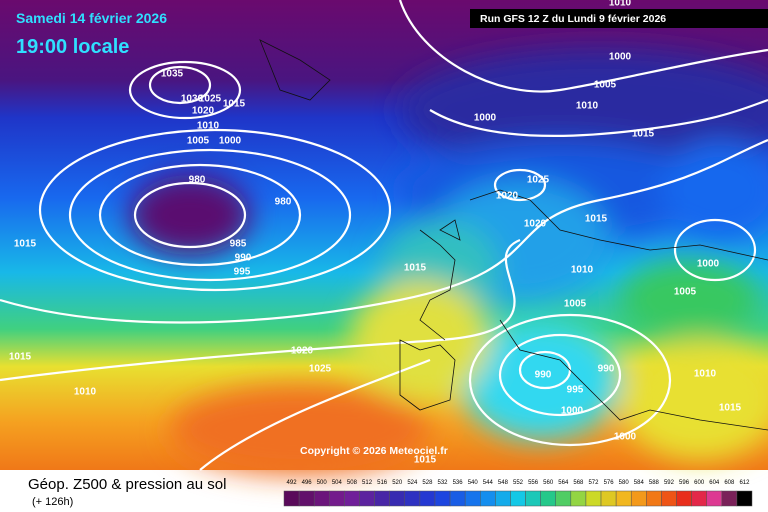  What do you see at coordinates (337, 483) in the screenshot?
I see `scale-label: 504` at bounding box center [337, 483].